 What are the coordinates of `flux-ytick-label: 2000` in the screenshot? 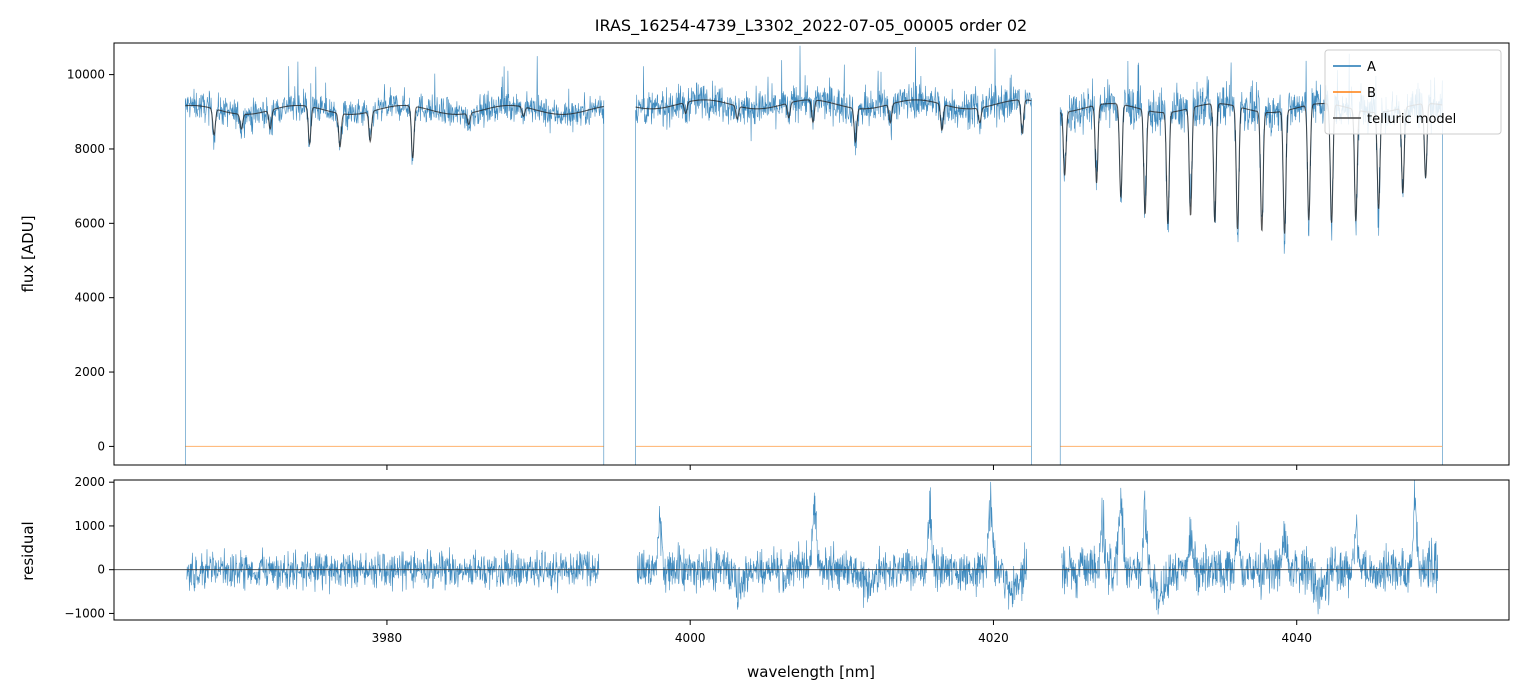 It's located at (89, 372).